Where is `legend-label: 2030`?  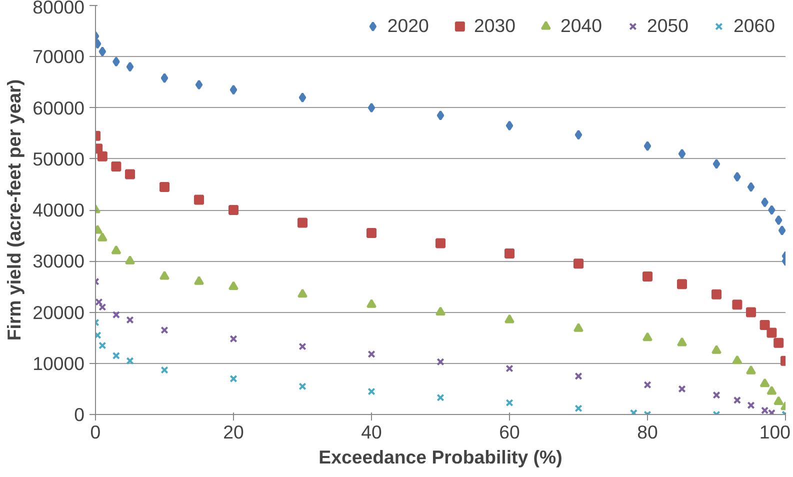 legend-label: 2030 is located at coordinates (495, 26).